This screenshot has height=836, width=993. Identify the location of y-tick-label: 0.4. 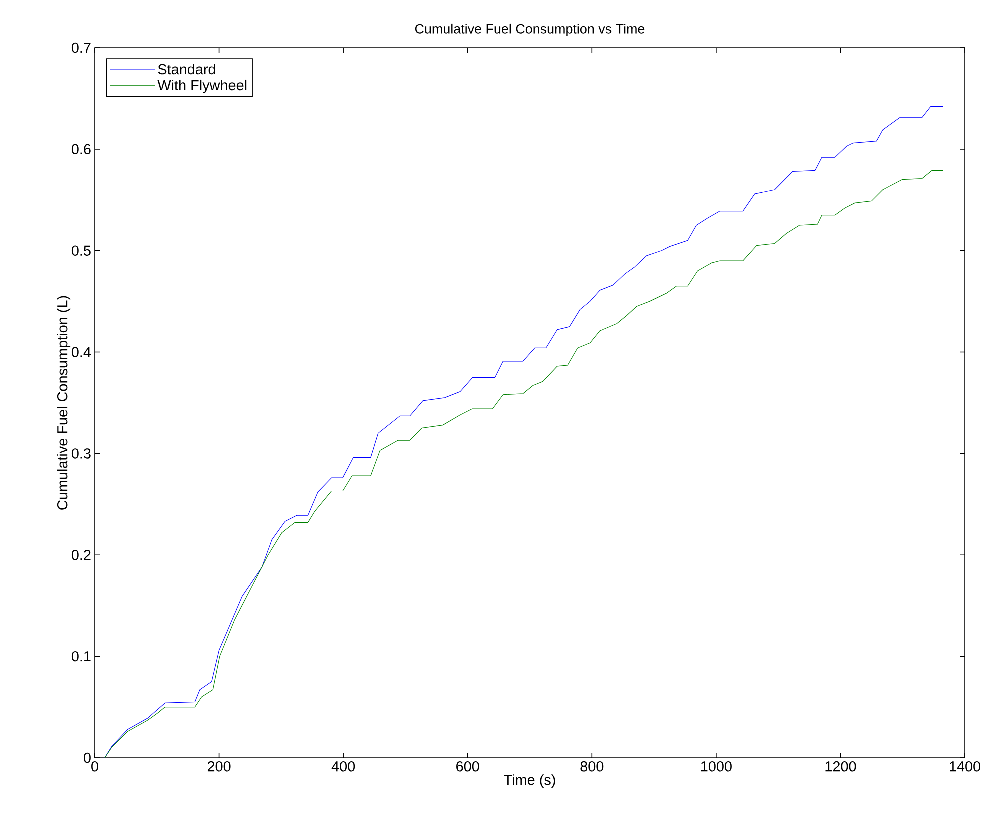
(82, 352).